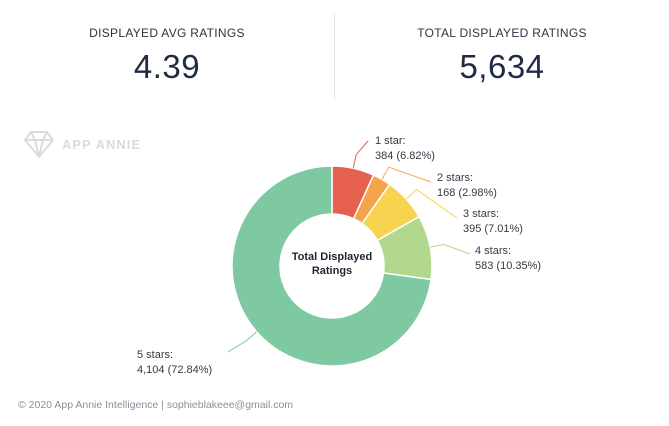  I want to click on avg-ratings-kpi: DISPLAYED AVG RATINGS 4.39, so click(167, 50).